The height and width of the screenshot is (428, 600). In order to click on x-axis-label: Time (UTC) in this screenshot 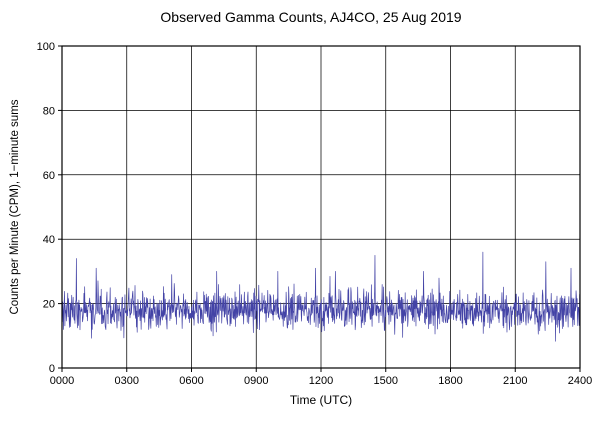, I will do `click(321, 400)`.